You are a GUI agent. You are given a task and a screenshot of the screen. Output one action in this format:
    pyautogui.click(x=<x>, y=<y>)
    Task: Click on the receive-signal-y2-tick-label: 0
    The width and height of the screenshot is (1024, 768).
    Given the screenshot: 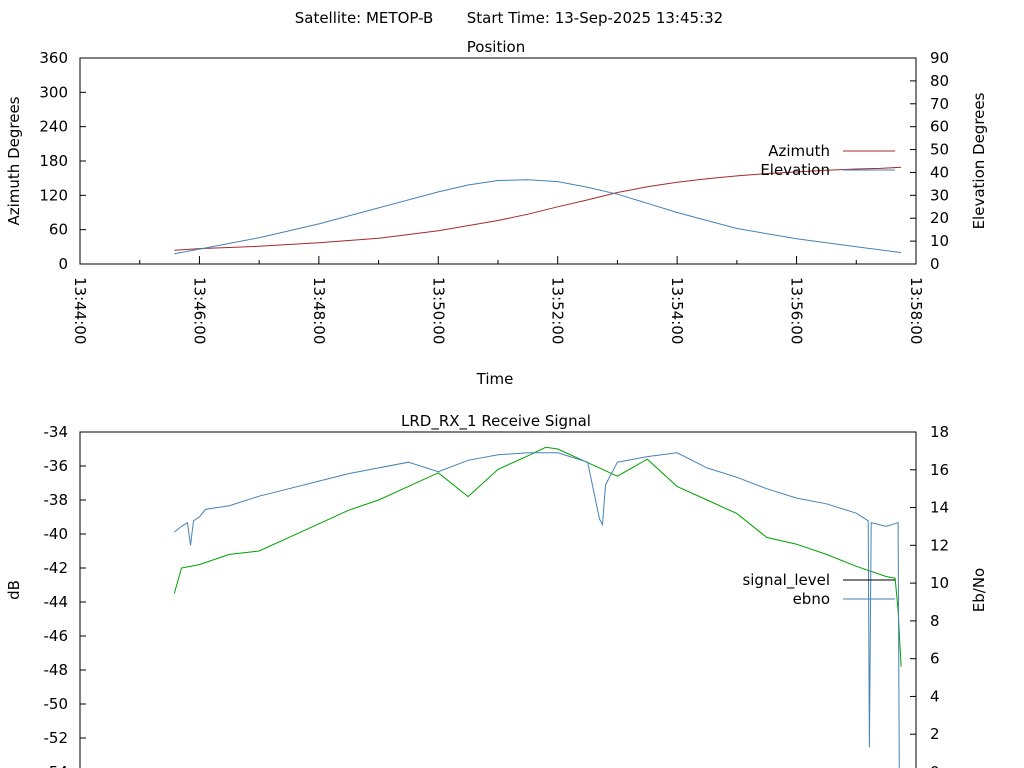 What is the action you would take?
    pyautogui.click(x=935, y=765)
    